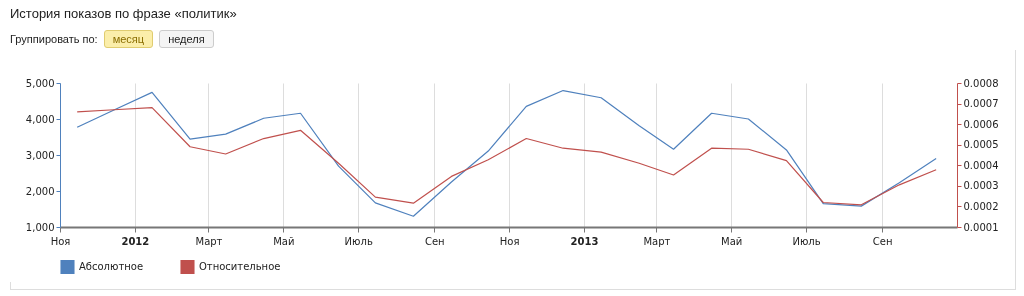 The image size is (1024, 296). What do you see at coordinates (54, 39) in the screenshot?
I see `text: Группировать по:` at bounding box center [54, 39].